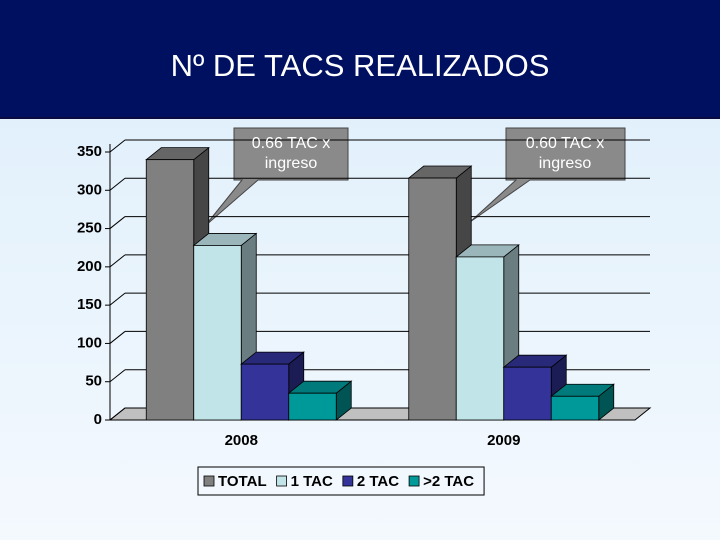  I want to click on y-tick-label: 150, so click(89, 304).